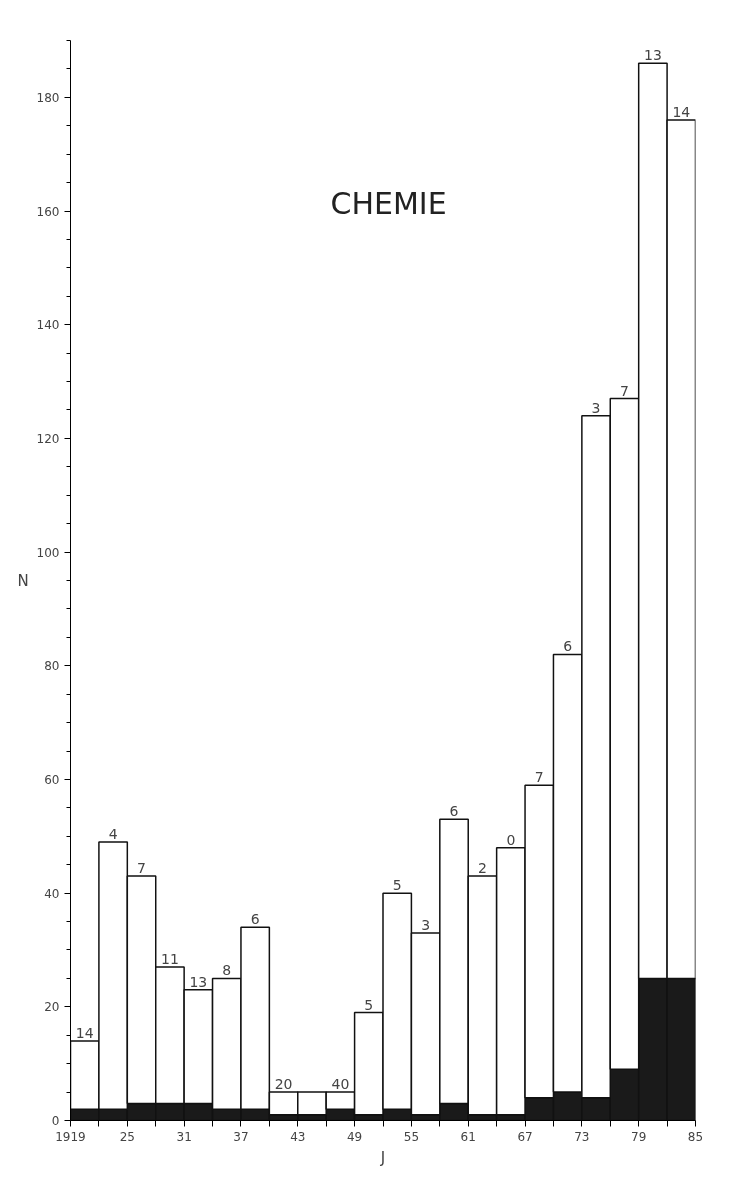 This screenshot has height=1192, width=743. What do you see at coordinates (482, 868) in the screenshot?
I see `annotation: 2` at bounding box center [482, 868].